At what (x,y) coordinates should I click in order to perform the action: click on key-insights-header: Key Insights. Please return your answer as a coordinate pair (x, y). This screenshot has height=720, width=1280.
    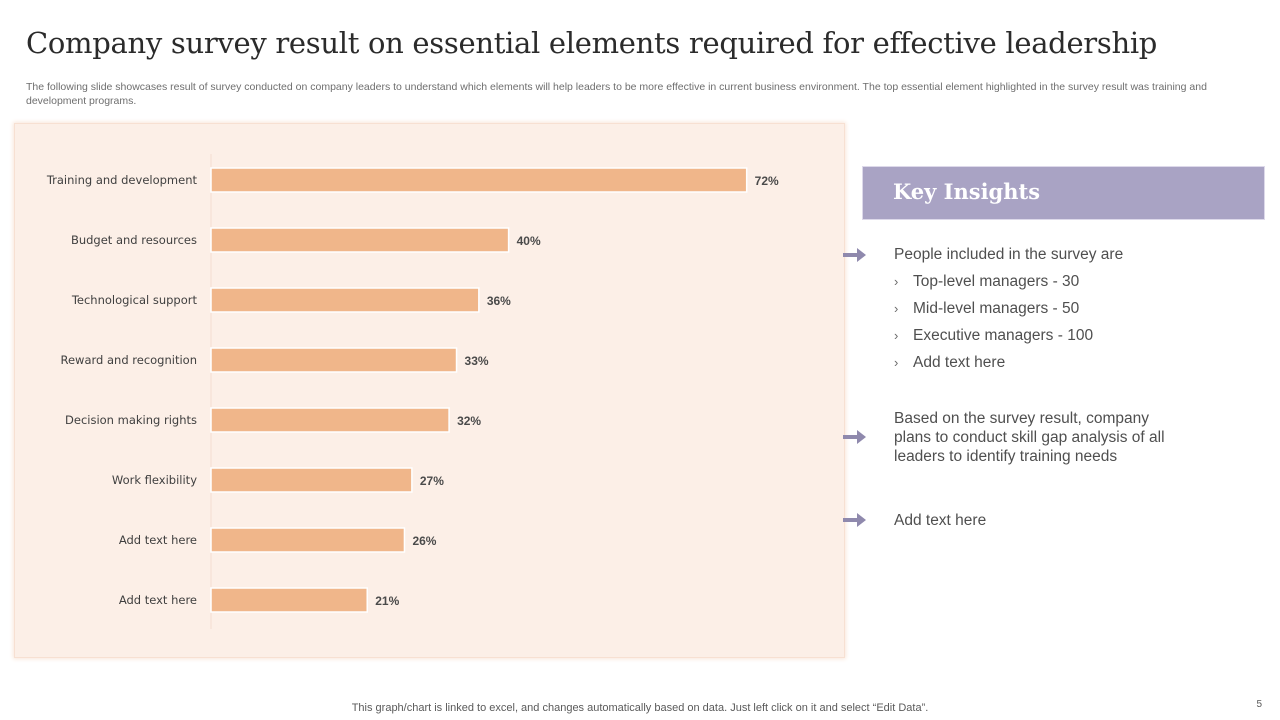
    Looking at the image, I should click on (1063, 193).